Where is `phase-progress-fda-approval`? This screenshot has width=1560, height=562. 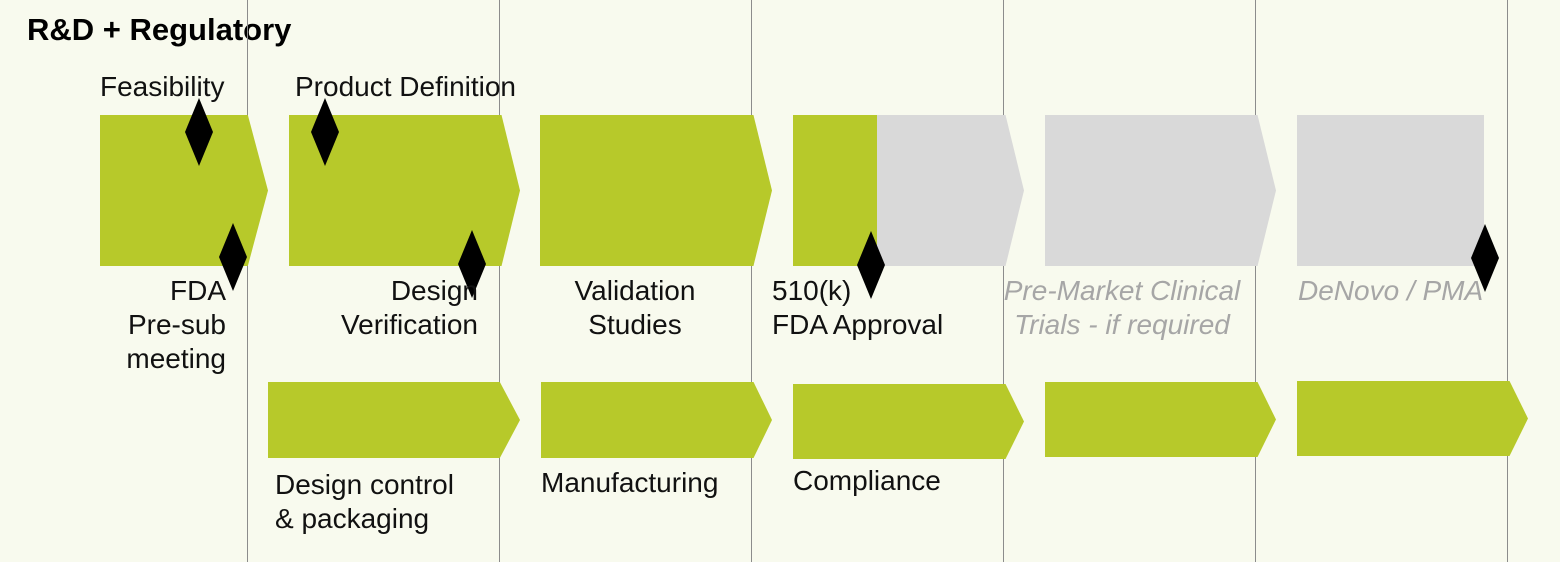 phase-progress-fda-approval is located at coordinates (835, 190).